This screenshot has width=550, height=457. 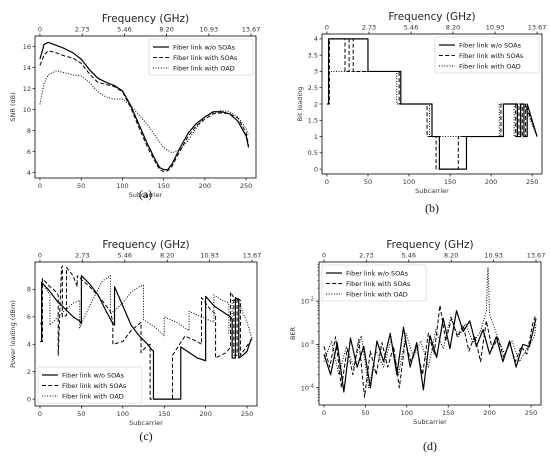 What do you see at coordinates (13, 334) in the screenshot?
I see `y-axis-label: Power loading (dBm)` at bounding box center [13, 334].